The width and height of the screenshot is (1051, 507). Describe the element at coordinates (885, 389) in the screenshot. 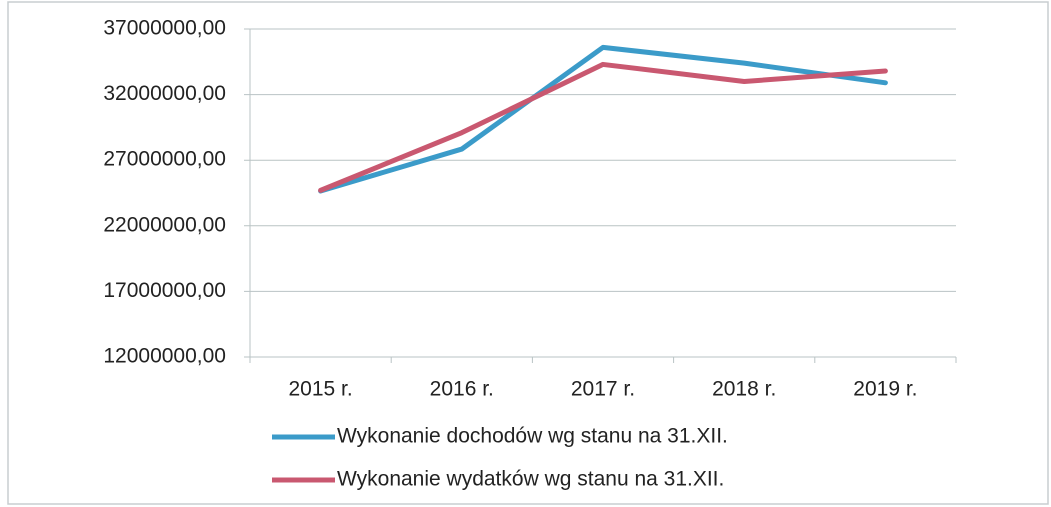

I see `x-tick-label: 2019 r.` at that location.